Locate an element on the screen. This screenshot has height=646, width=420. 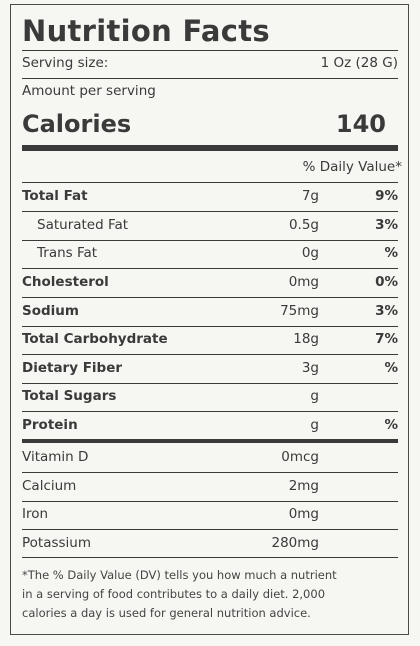
nutrient-amount: 0.5g is located at coordinates (303, 225).